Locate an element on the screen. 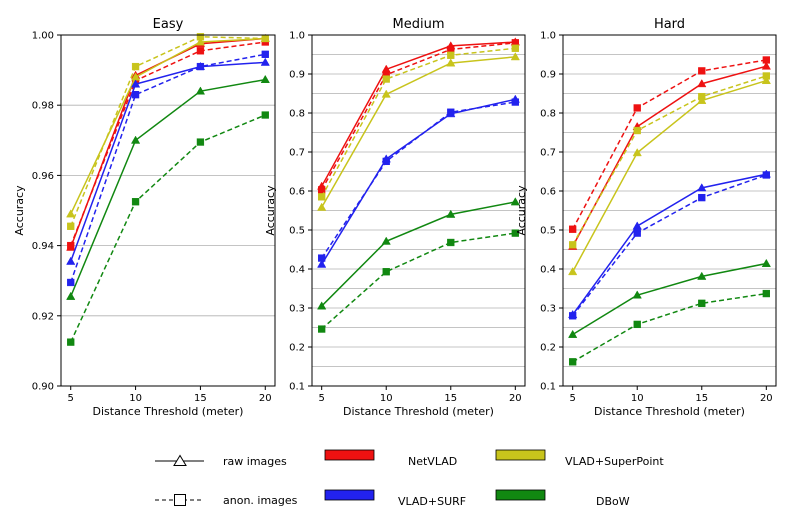 Image resolution: width=791 pixels, height=521 pixels. panel-title: Hard is located at coordinates (669, 24).